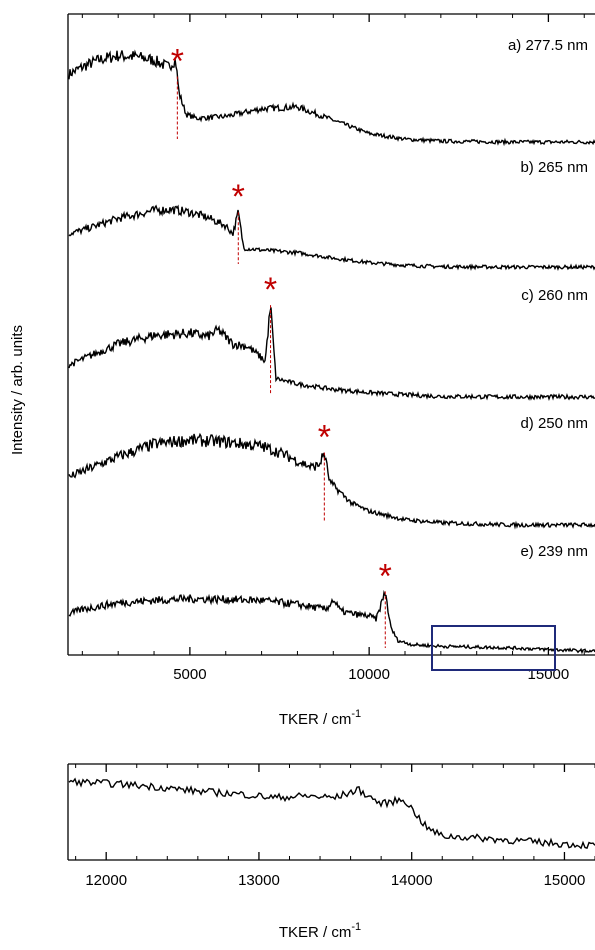  Describe the element at coordinates (356, 714) in the screenshot. I see `main-x-label-sup: -1` at that location.